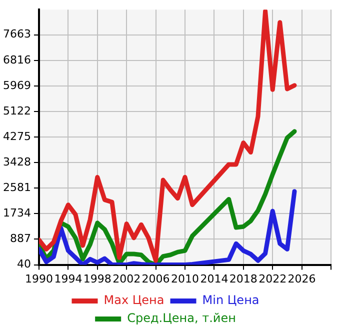 This screenshot has height=335, width=345. What do you see at coordinates (16, 85) in the screenshot?
I see `y-tick-label: 5969` at bounding box center [16, 85].